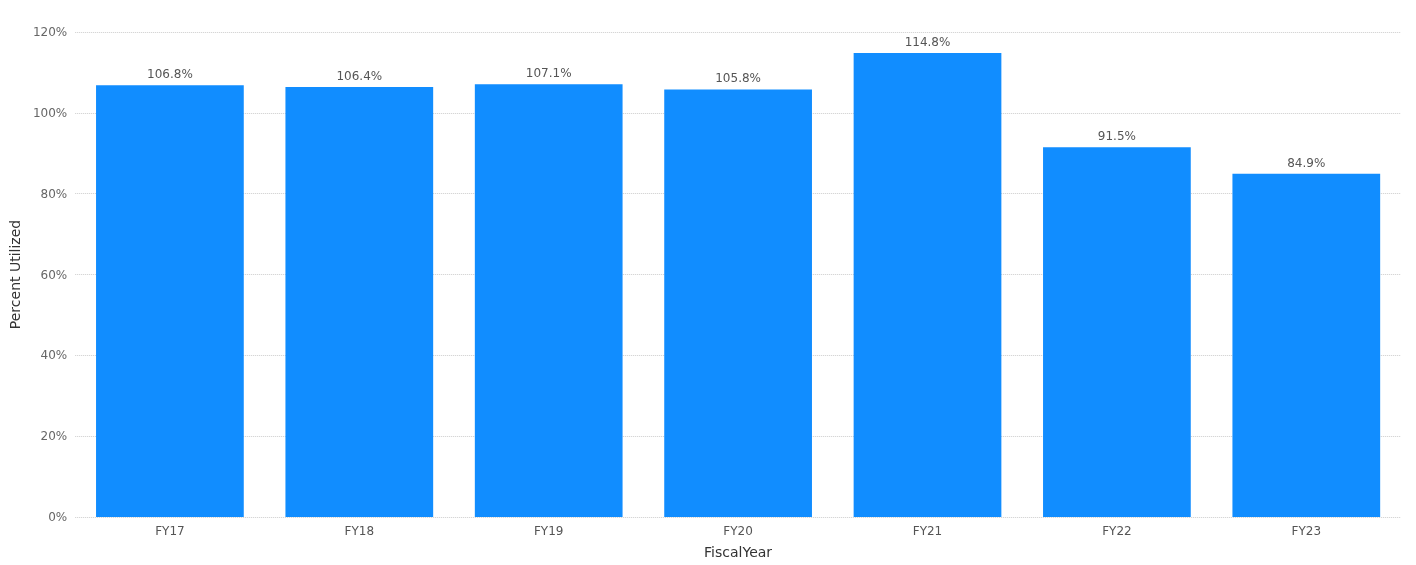  I want to click on x-tick-label: FY22, so click(1117, 531).